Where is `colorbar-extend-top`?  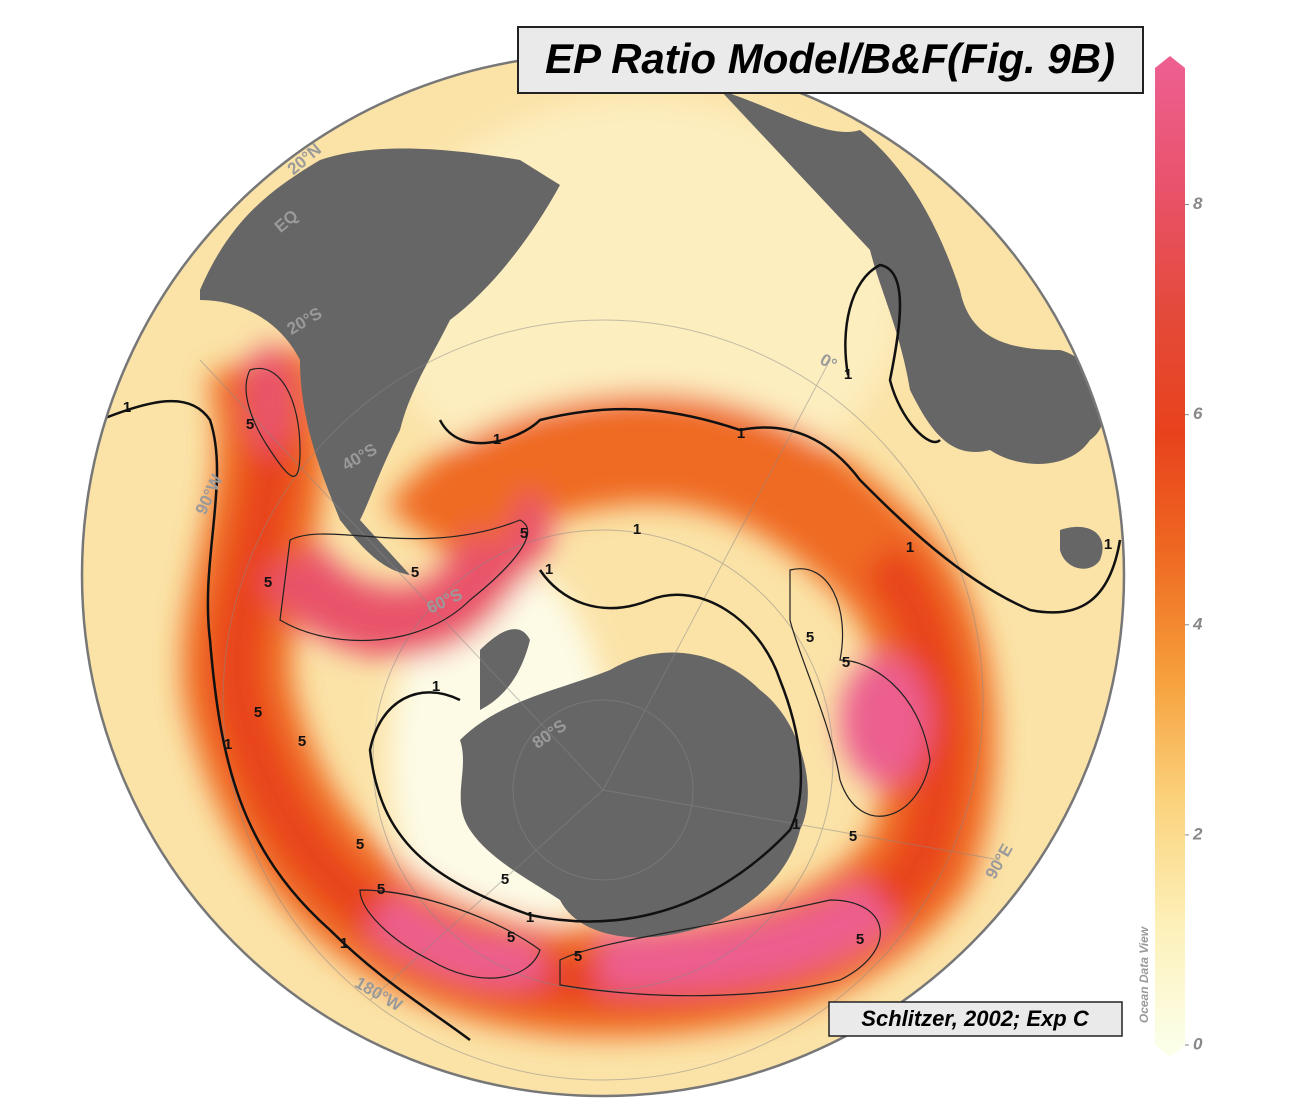
colorbar-extend-top is located at coordinates (1170, 62).